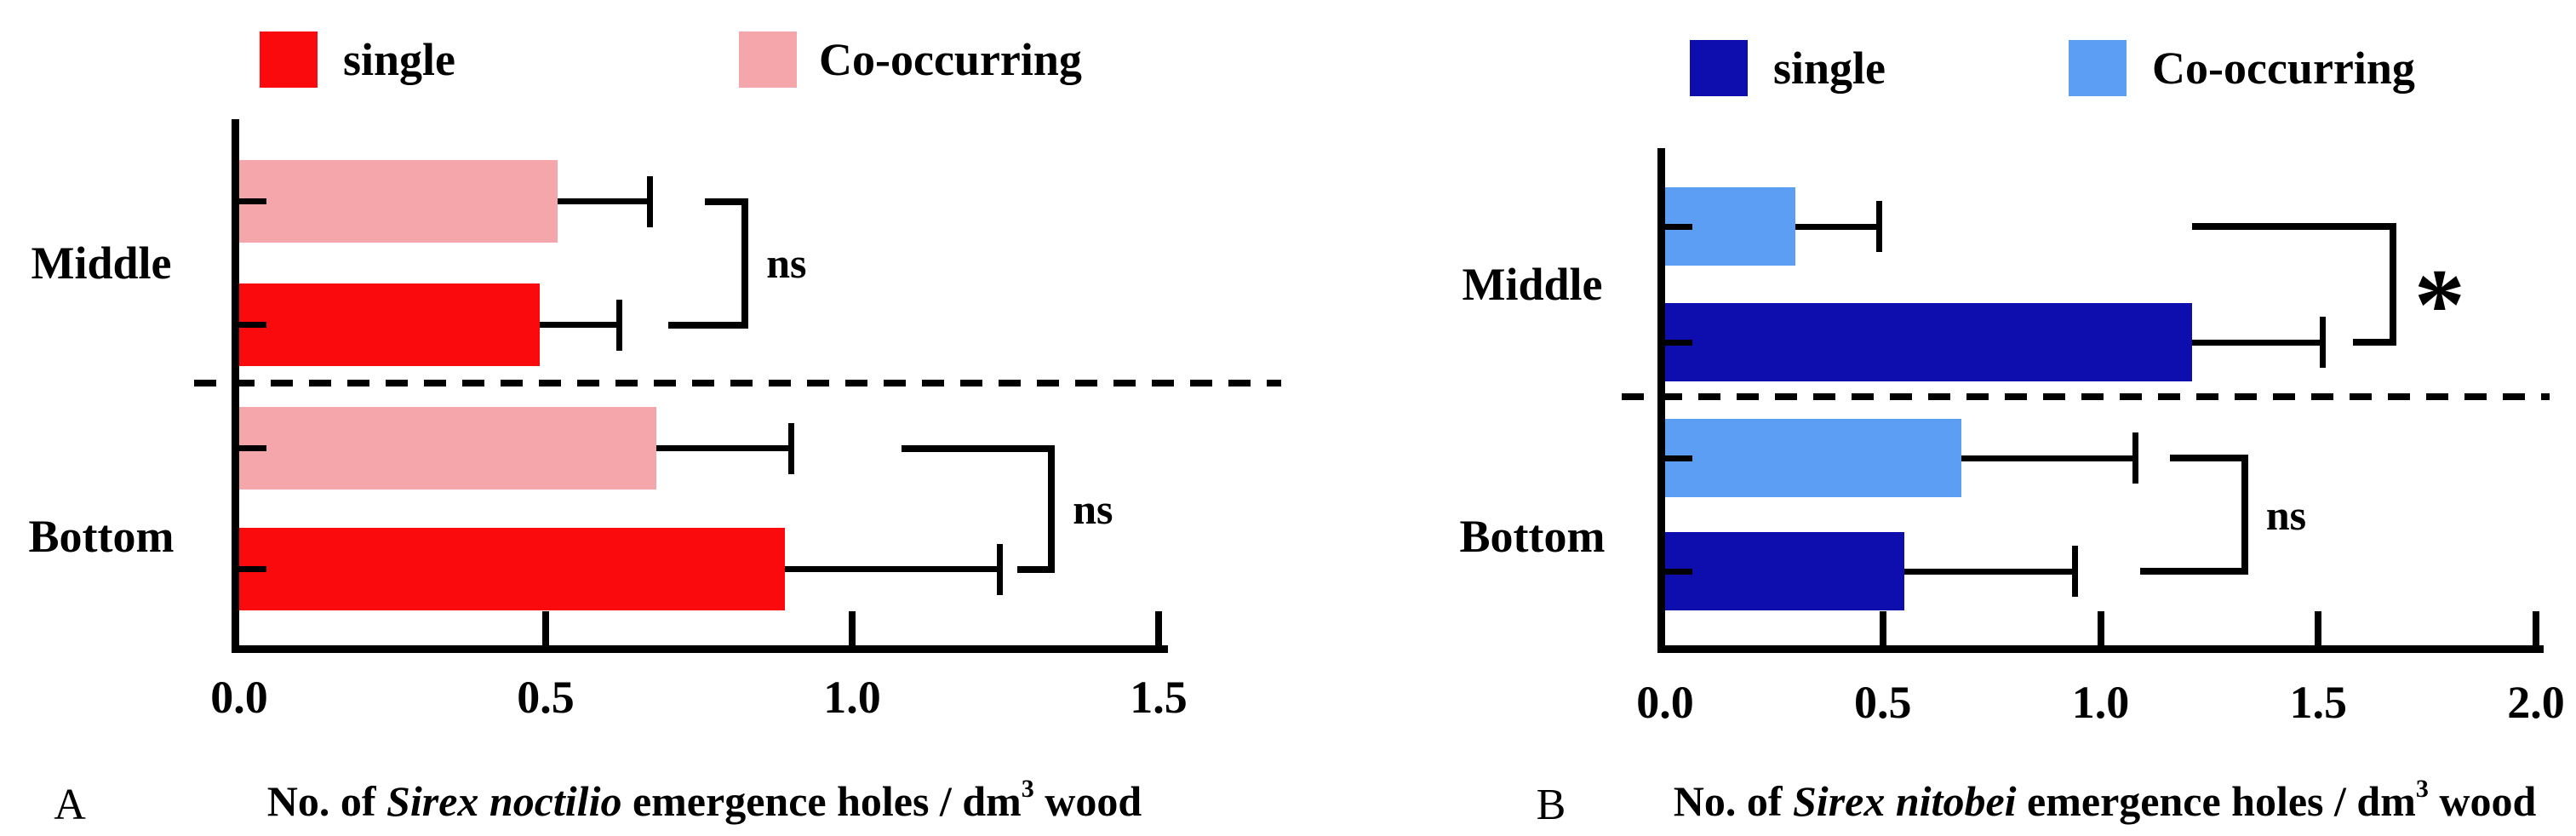 Image resolution: width=2576 pixels, height=836 pixels. Describe the element at coordinates (1551, 805) in the screenshot. I see `panel-letter-b: B` at that location.